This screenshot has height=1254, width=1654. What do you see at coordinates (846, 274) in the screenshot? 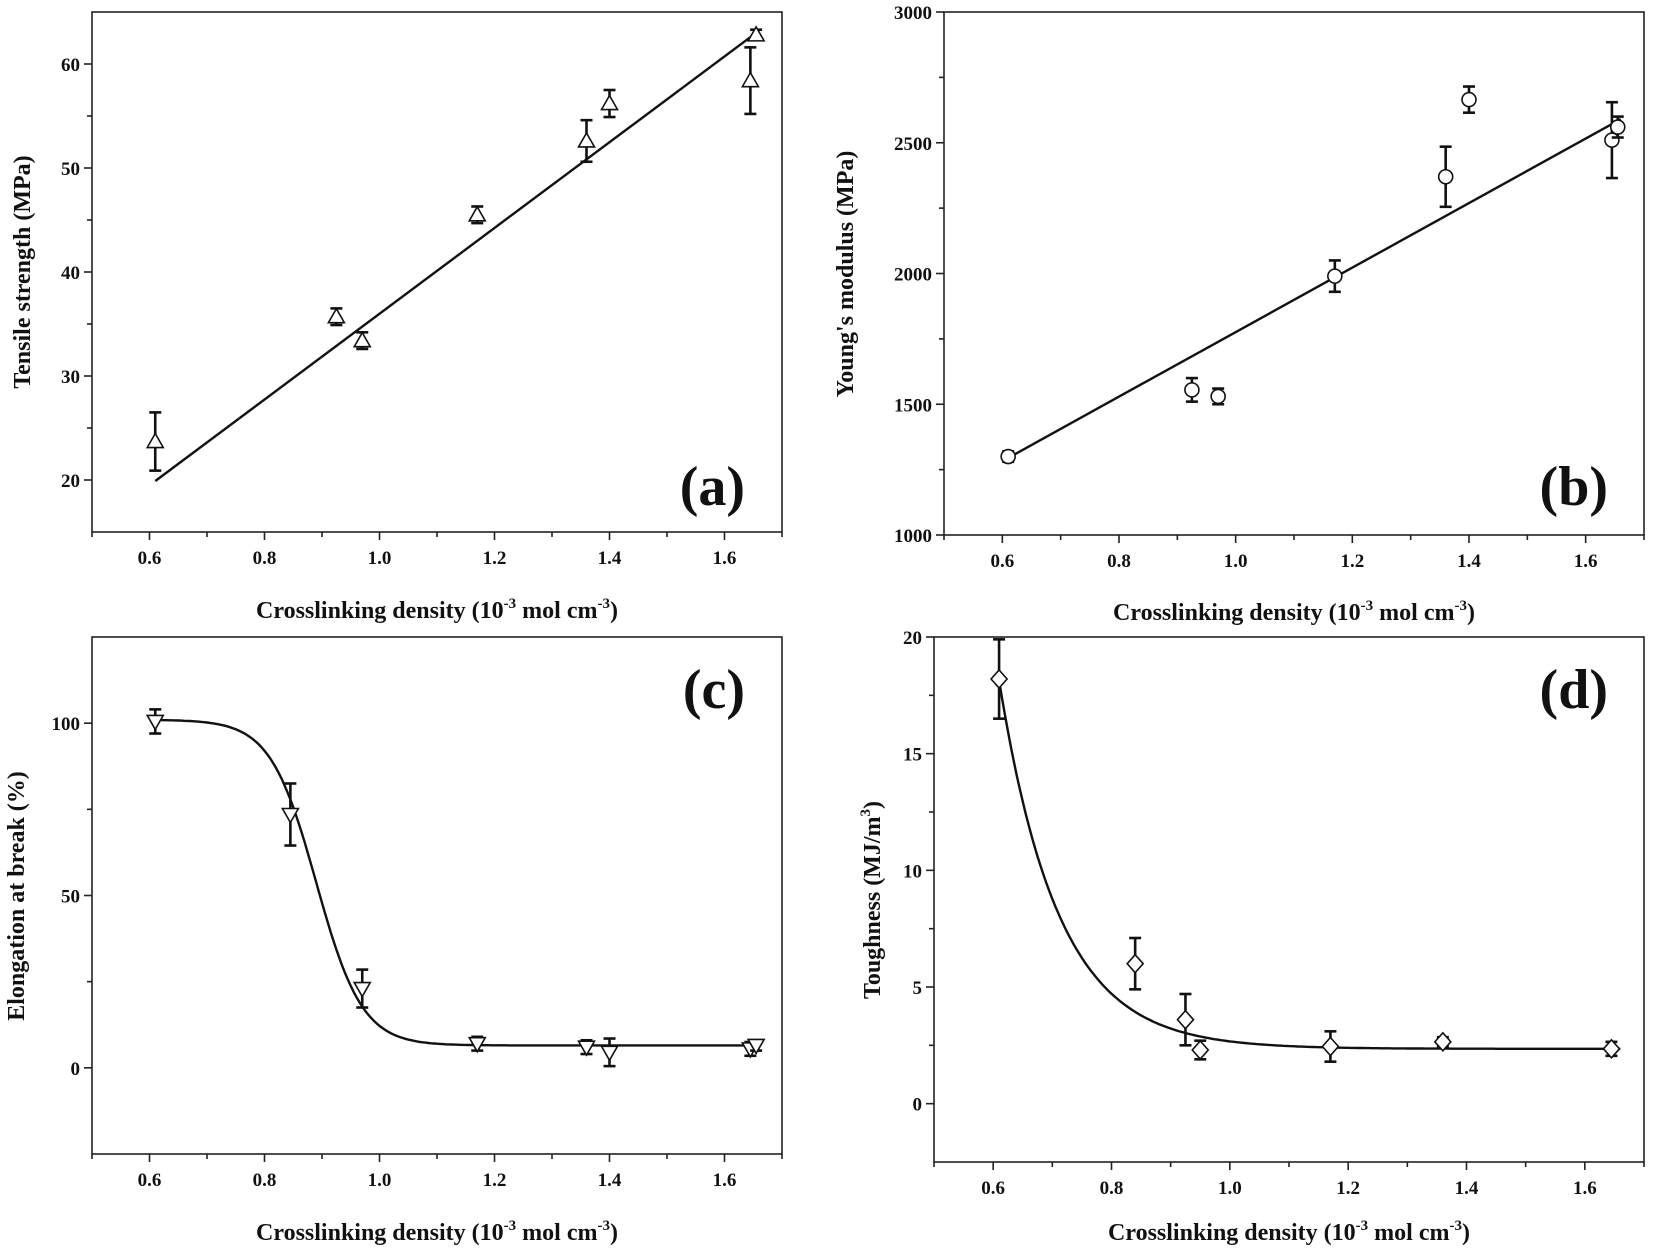
I see `y-axis-title: Young's modulus (MPa)` at bounding box center [846, 274].